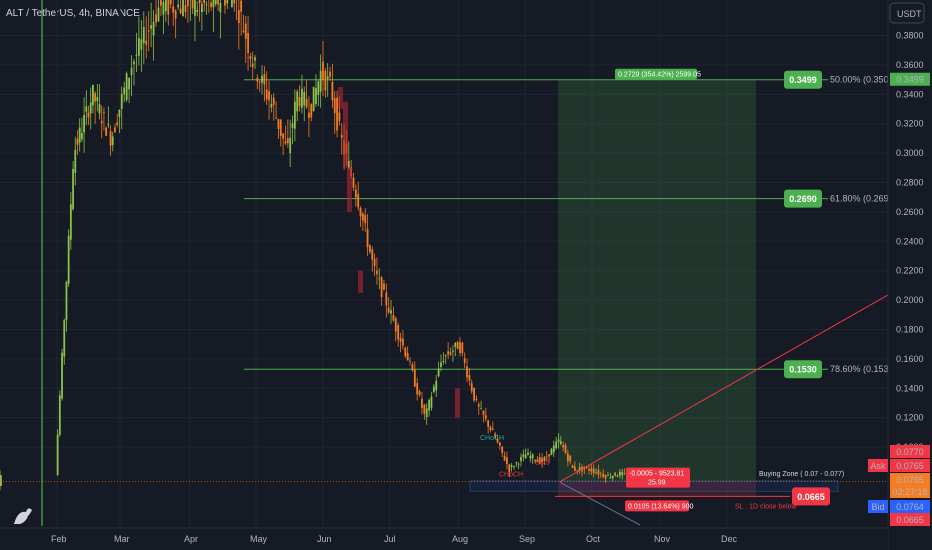 This screenshot has width=932, height=550. Describe the element at coordinates (910, 520) in the screenshot. I see `stop-price-label-text: 0.0665` at that location.